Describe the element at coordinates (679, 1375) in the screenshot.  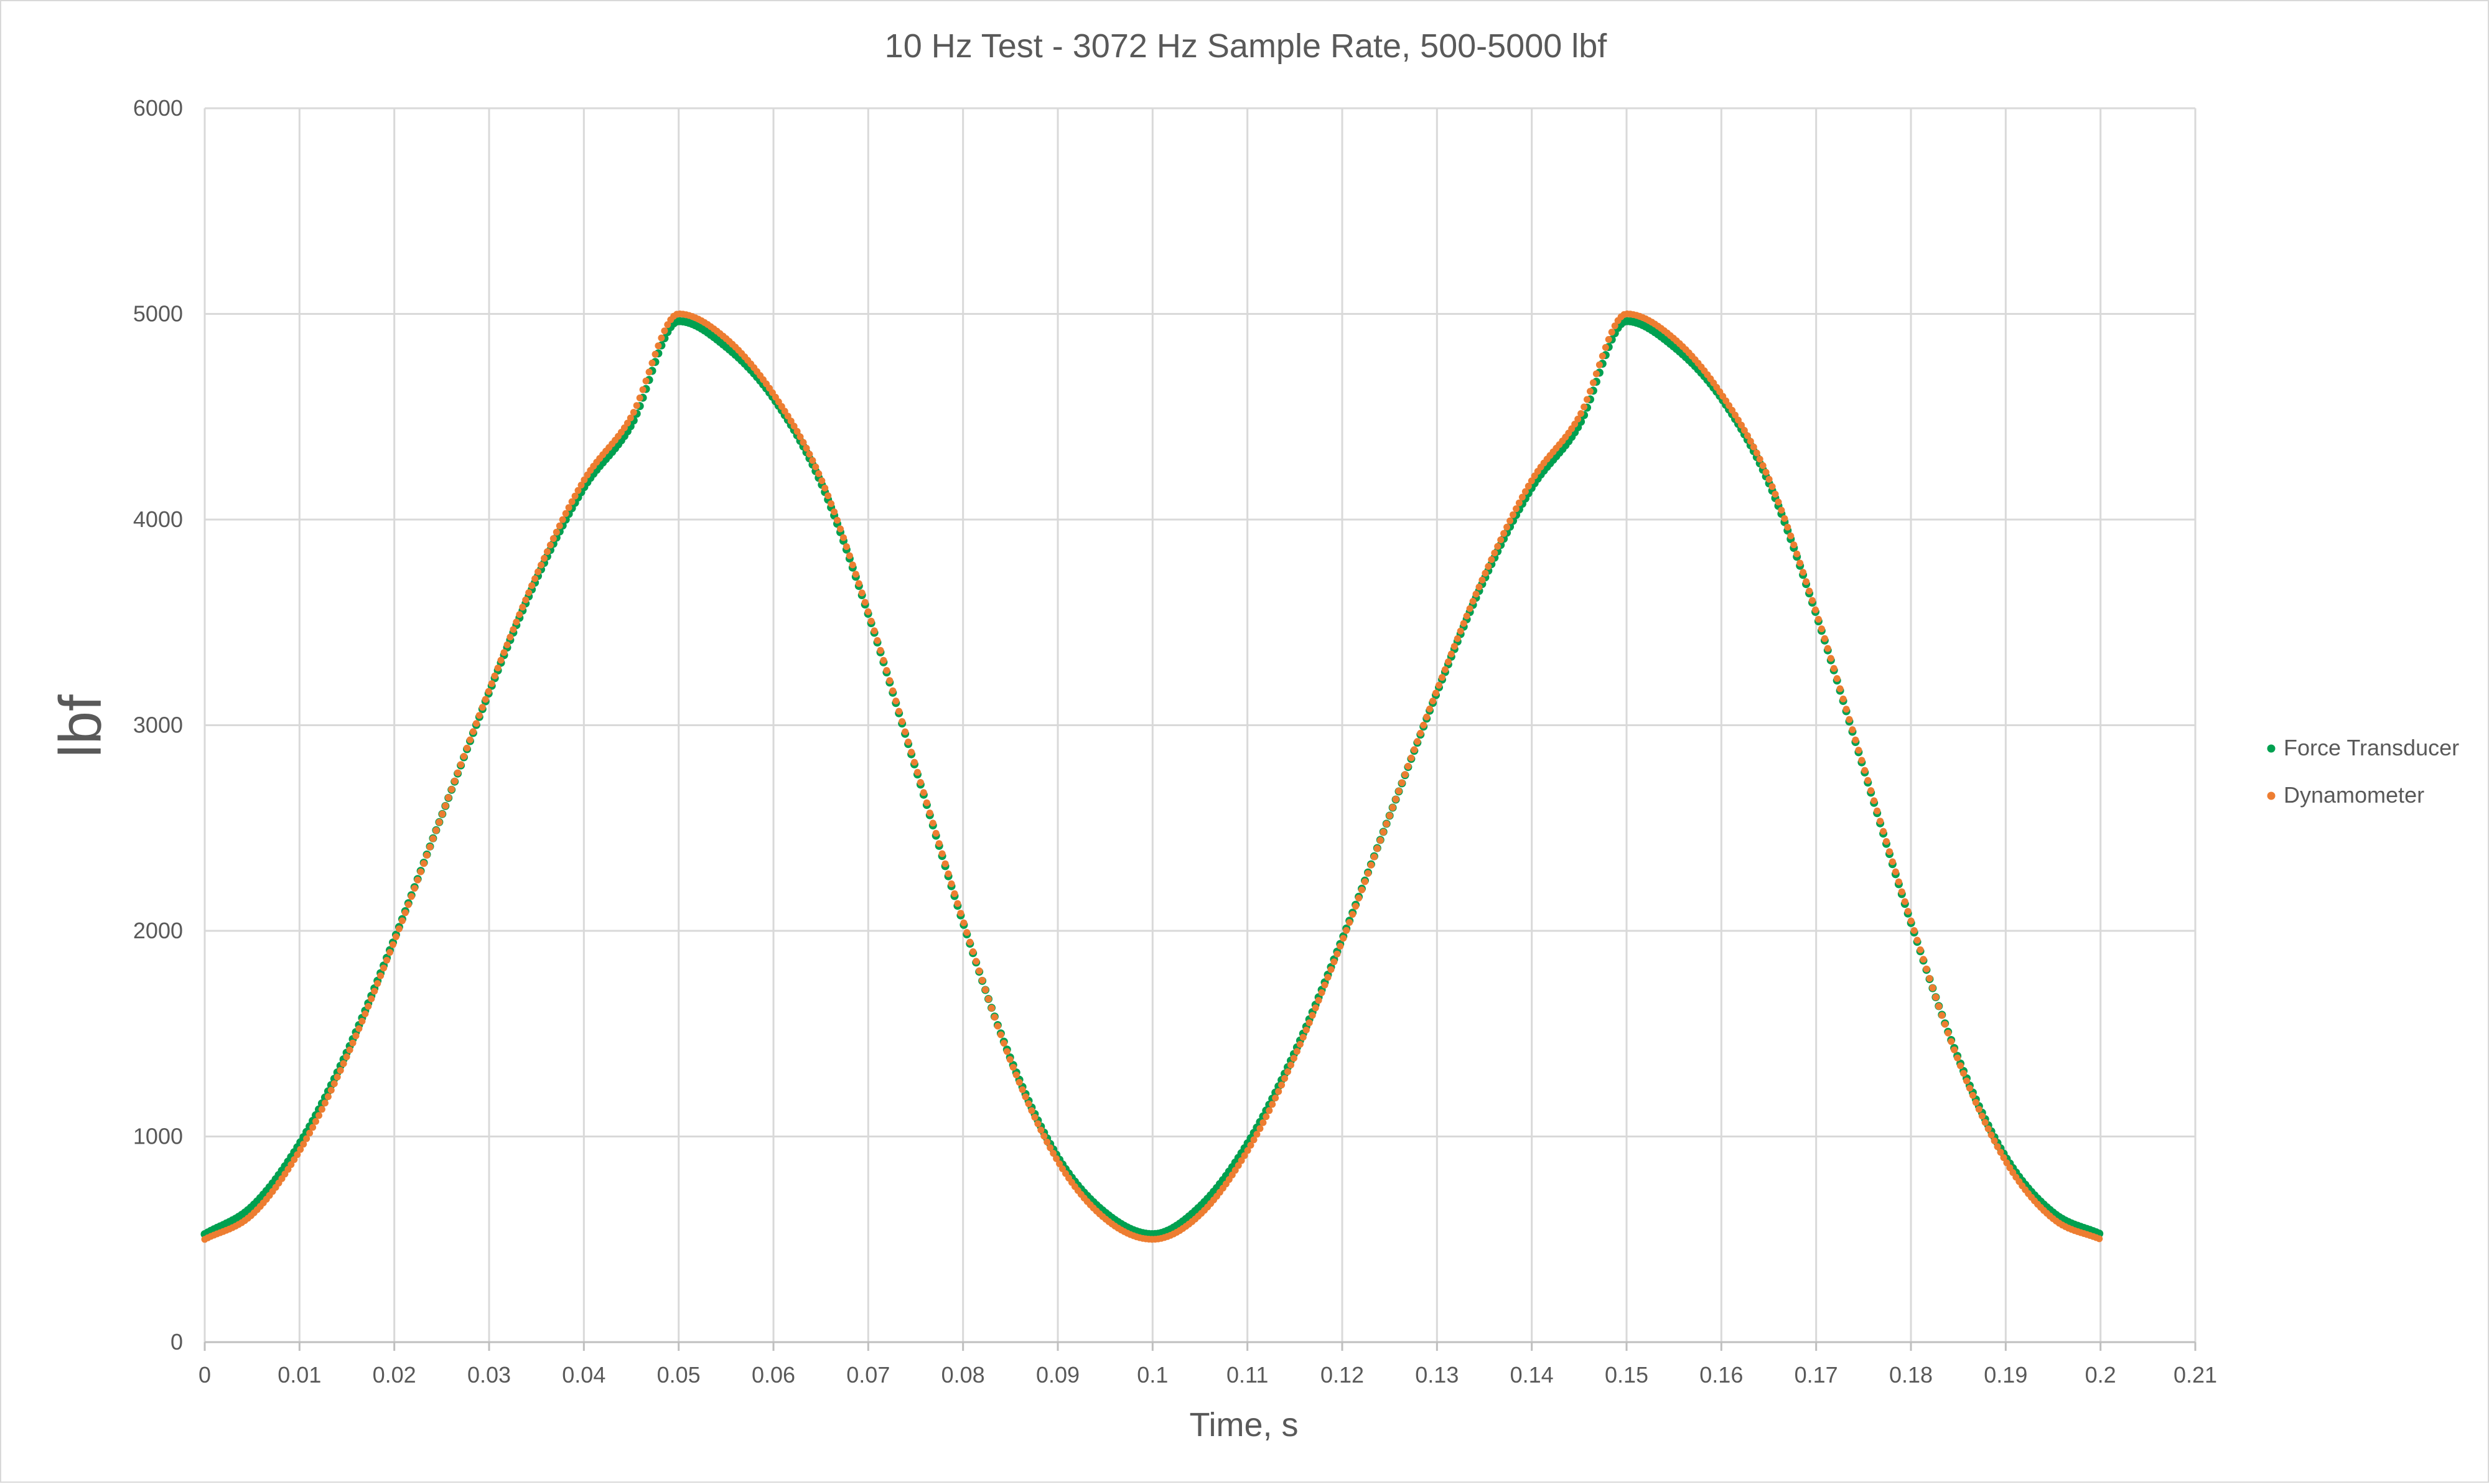
I see `x-tick-label: 0.05` at that location.